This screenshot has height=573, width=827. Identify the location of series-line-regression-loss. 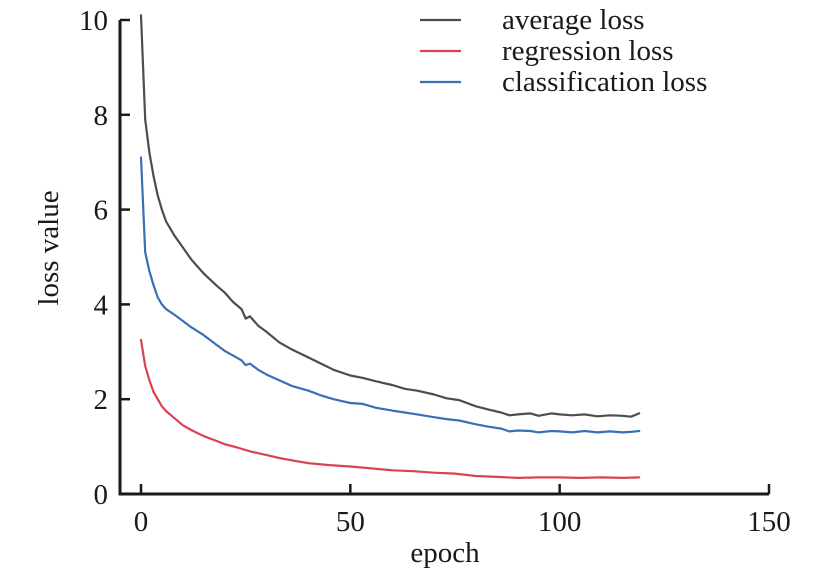
(390, 408).